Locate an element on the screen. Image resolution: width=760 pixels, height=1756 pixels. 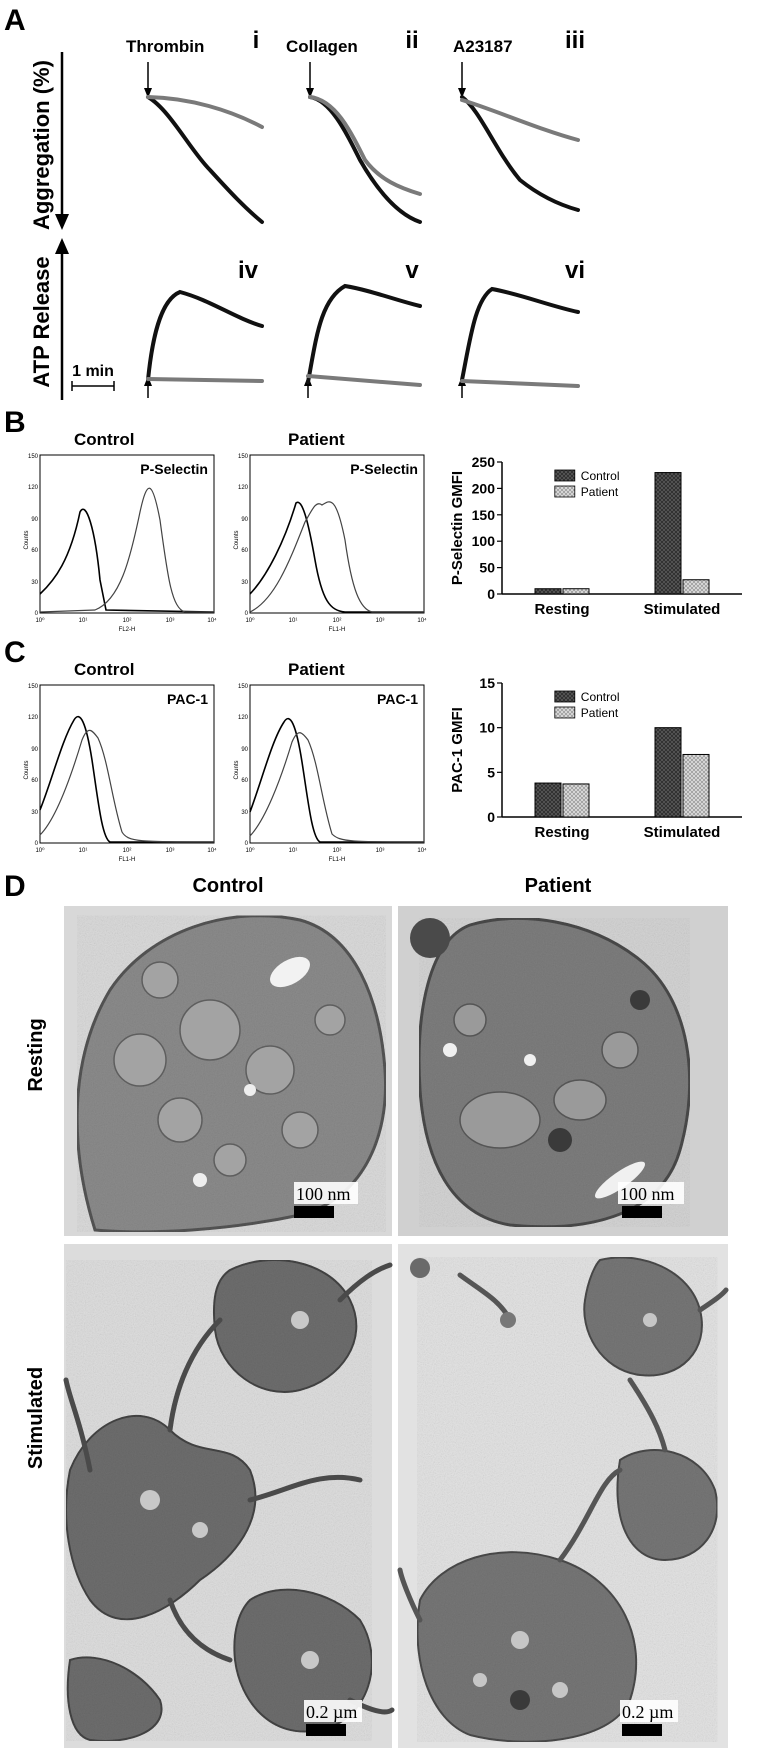
trace-a23187-aggregation-control is located at coordinates (520, 153).